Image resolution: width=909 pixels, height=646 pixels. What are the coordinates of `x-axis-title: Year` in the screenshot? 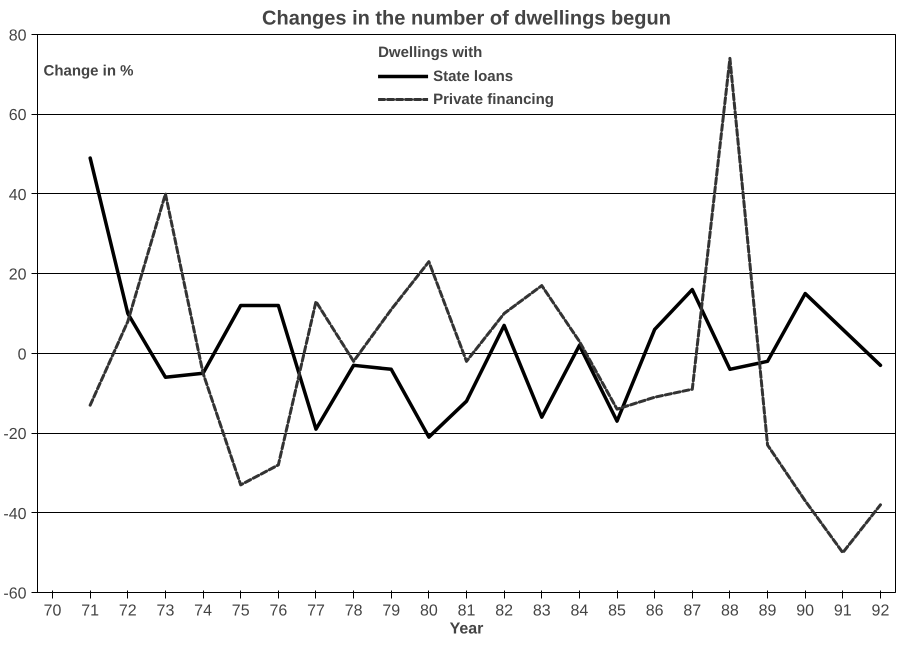 It's located at (467, 629).